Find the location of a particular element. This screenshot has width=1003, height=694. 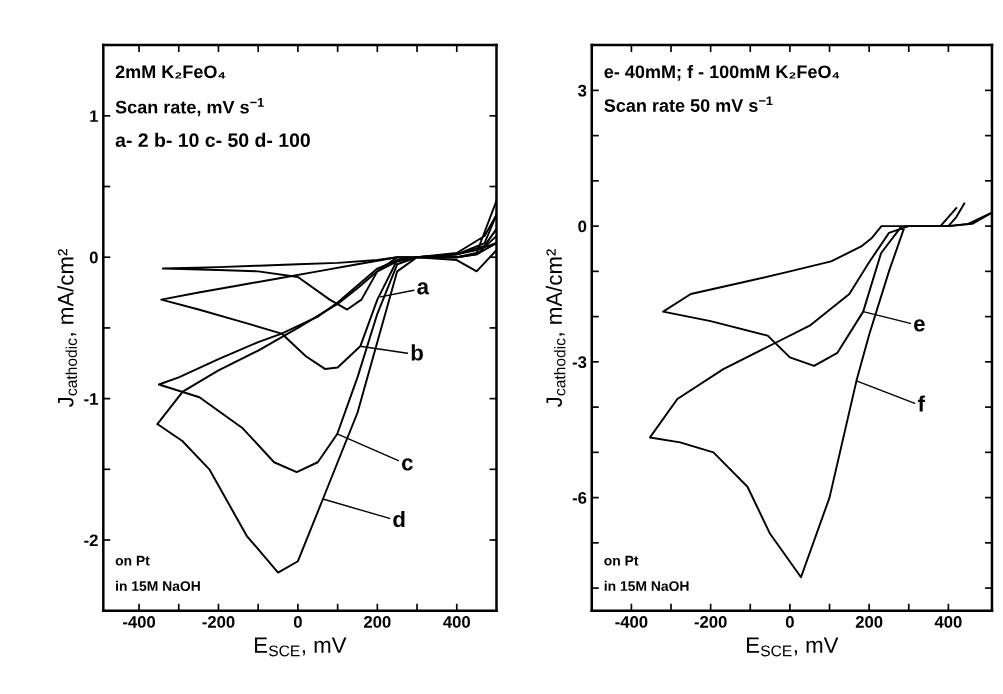

y-tick-label: -3 is located at coordinates (579, 362).